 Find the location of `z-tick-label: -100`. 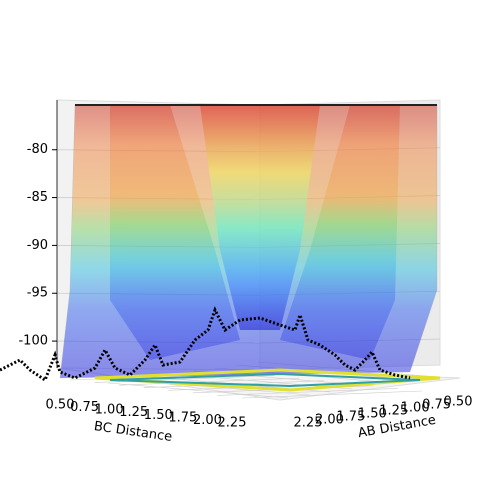

z-tick-label: -100 is located at coordinates (33, 341).